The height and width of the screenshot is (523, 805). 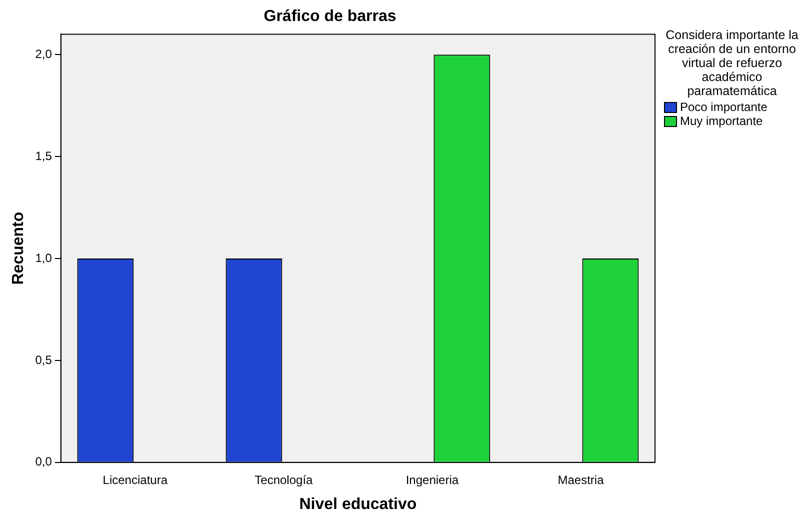 I want to click on legend-label: Poco importante, so click(x=724, y=107).